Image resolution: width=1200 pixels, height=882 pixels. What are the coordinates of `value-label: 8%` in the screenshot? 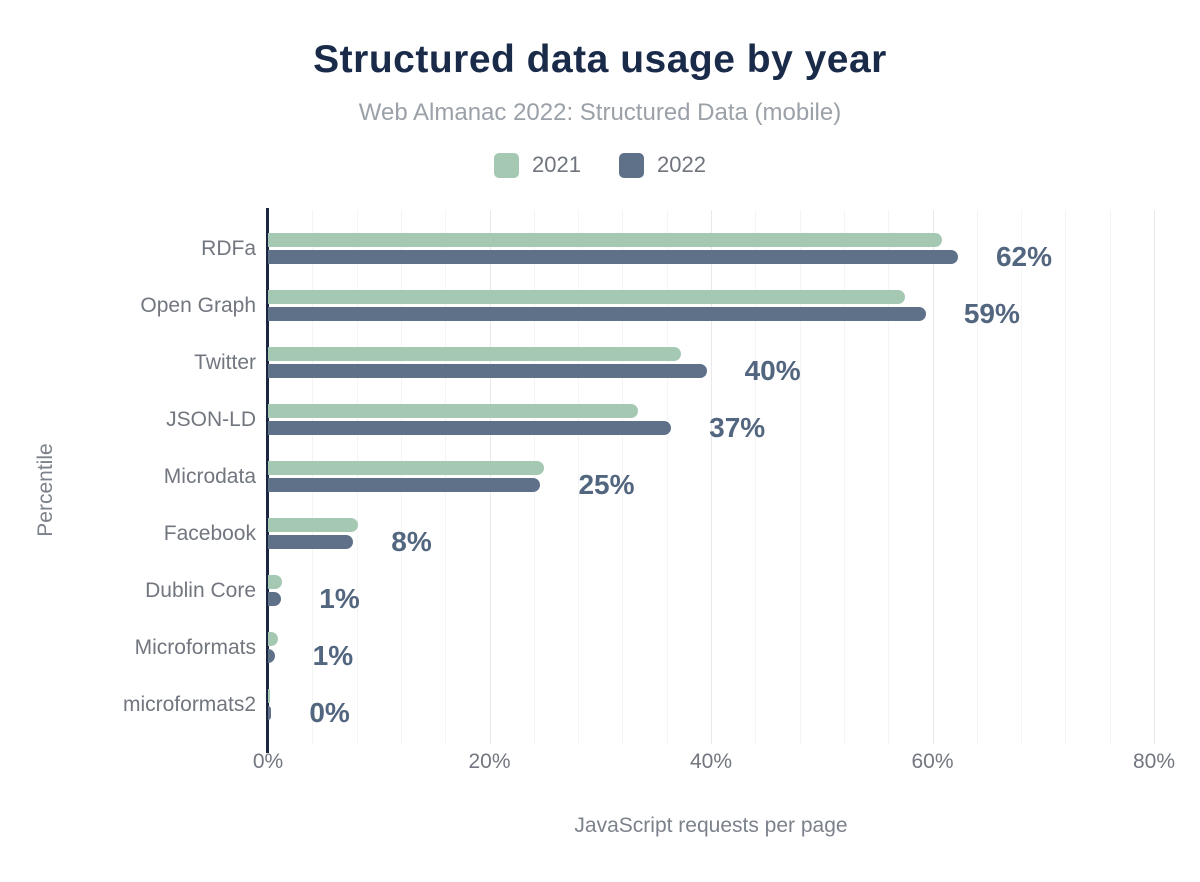 It's located at (411, 541).